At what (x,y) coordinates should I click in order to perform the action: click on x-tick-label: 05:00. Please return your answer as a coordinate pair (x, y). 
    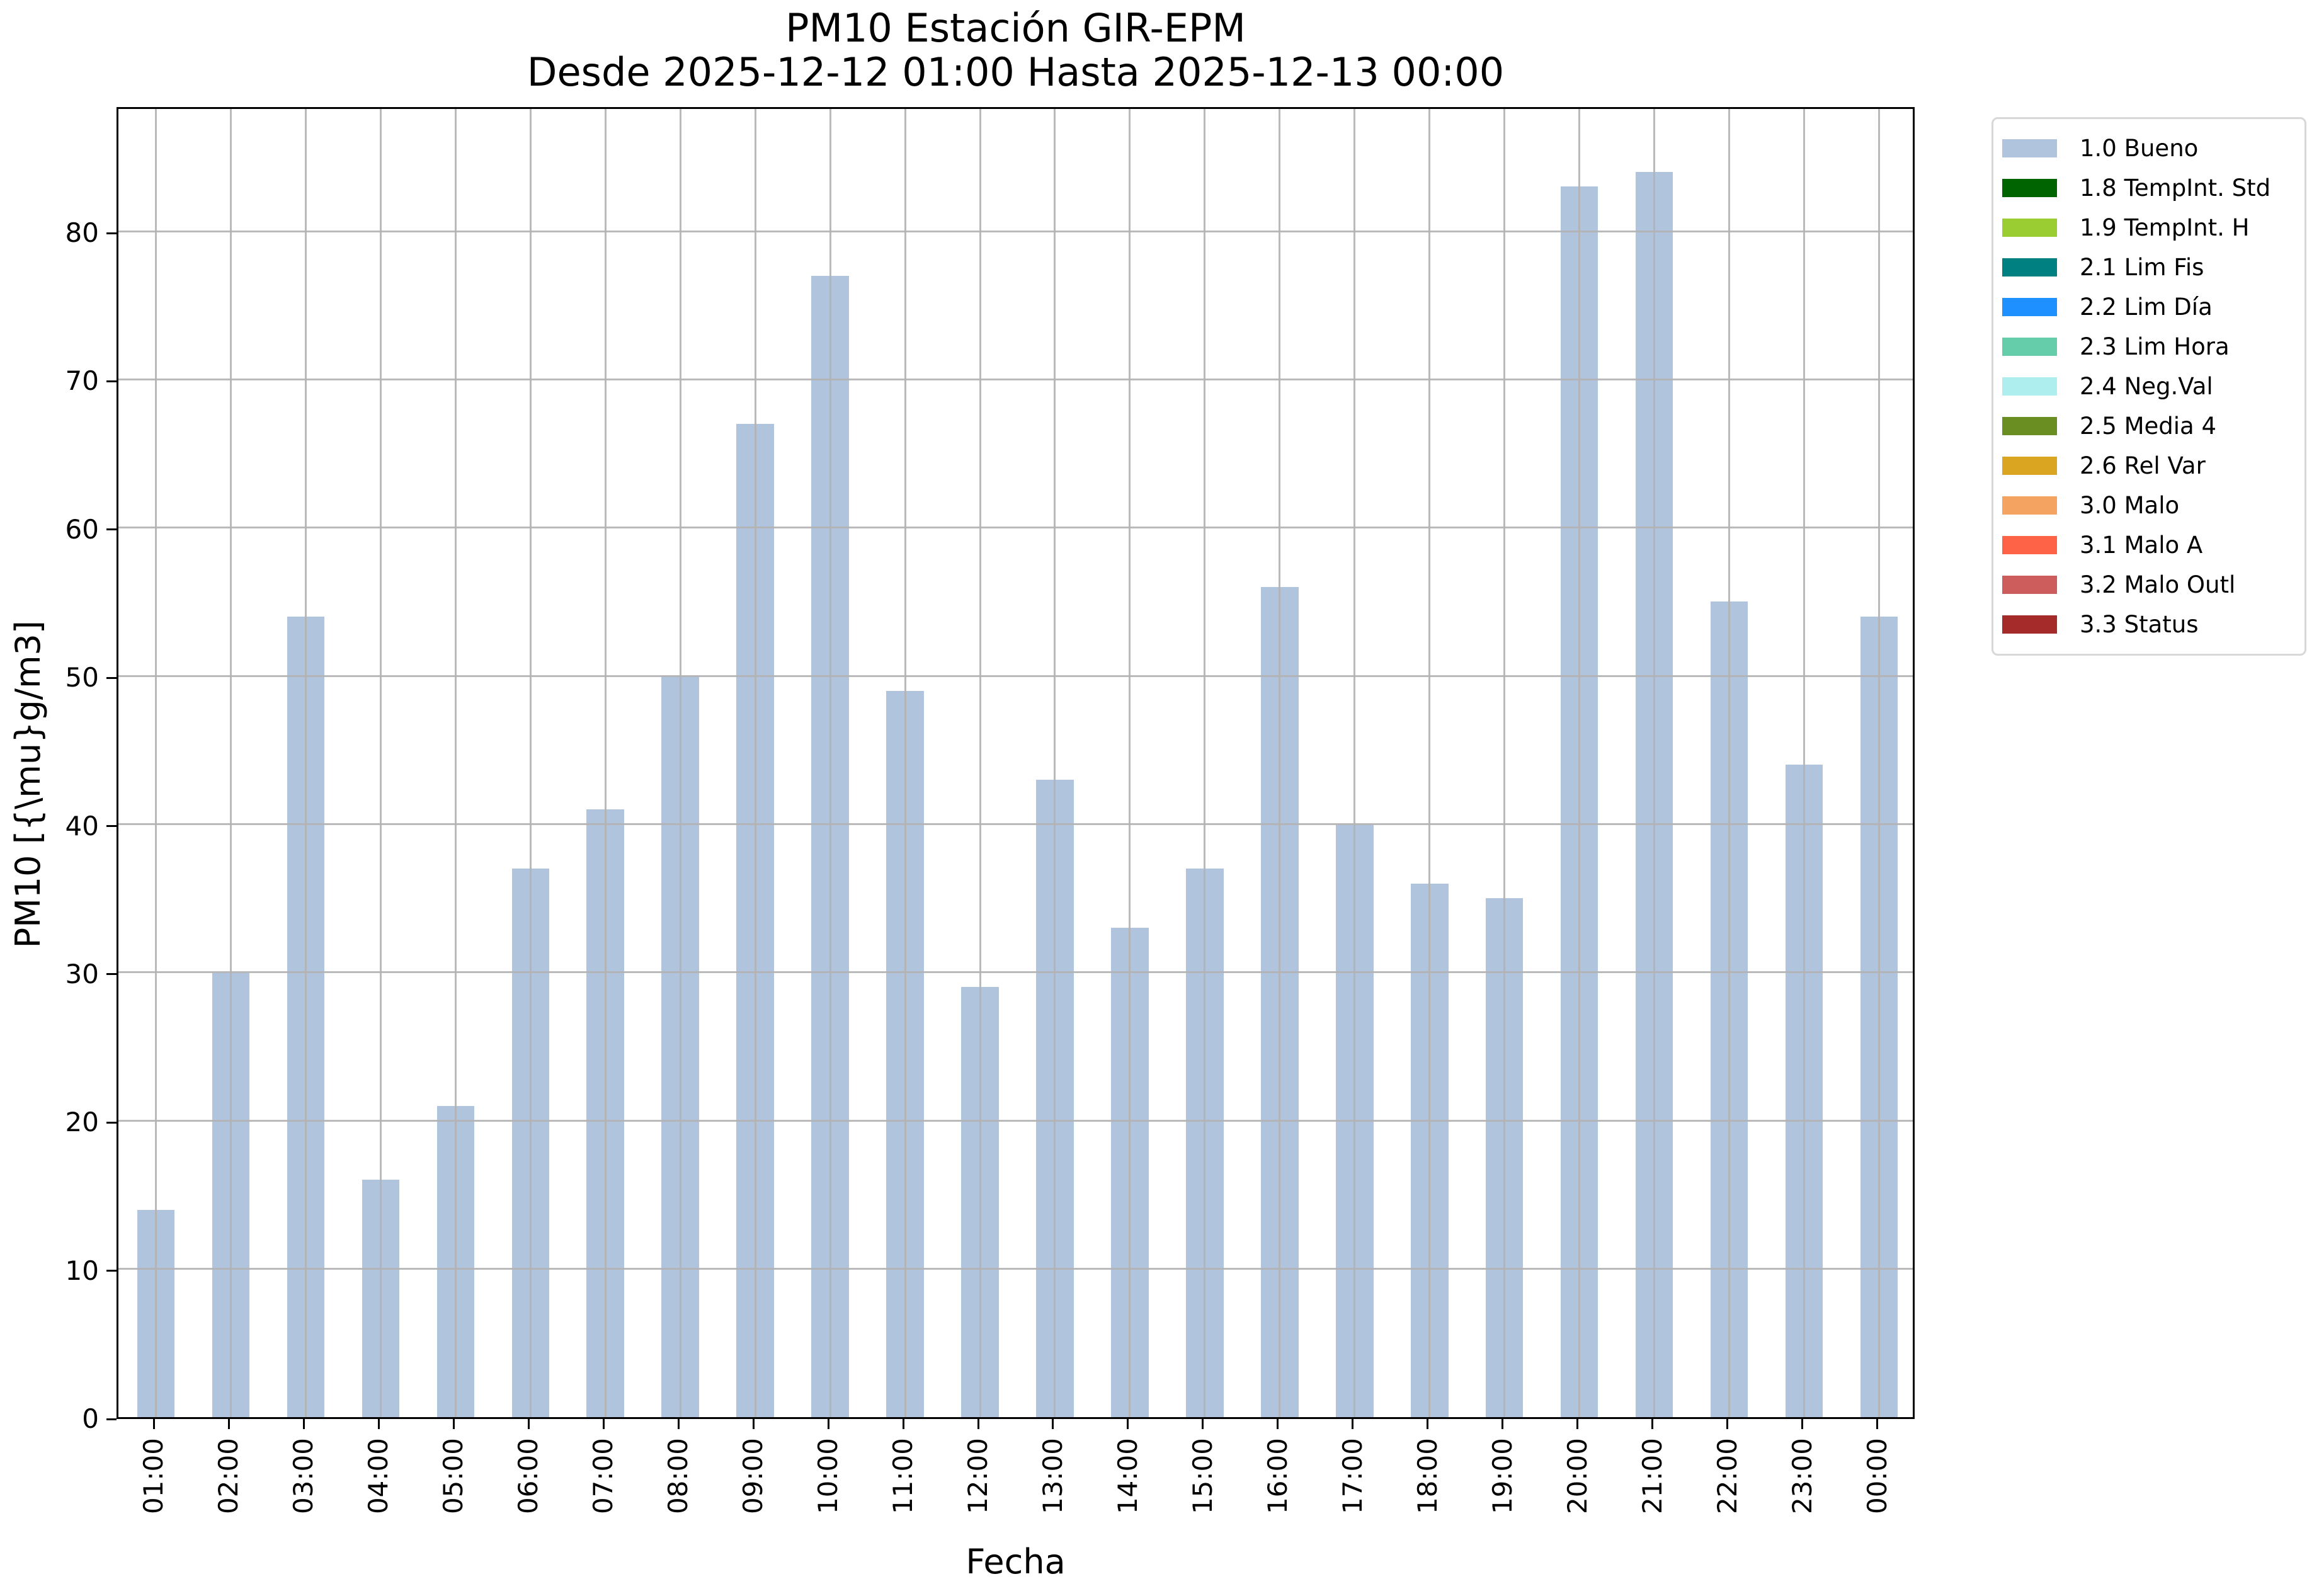
    Looking at the image, I should click on (453, 1476).